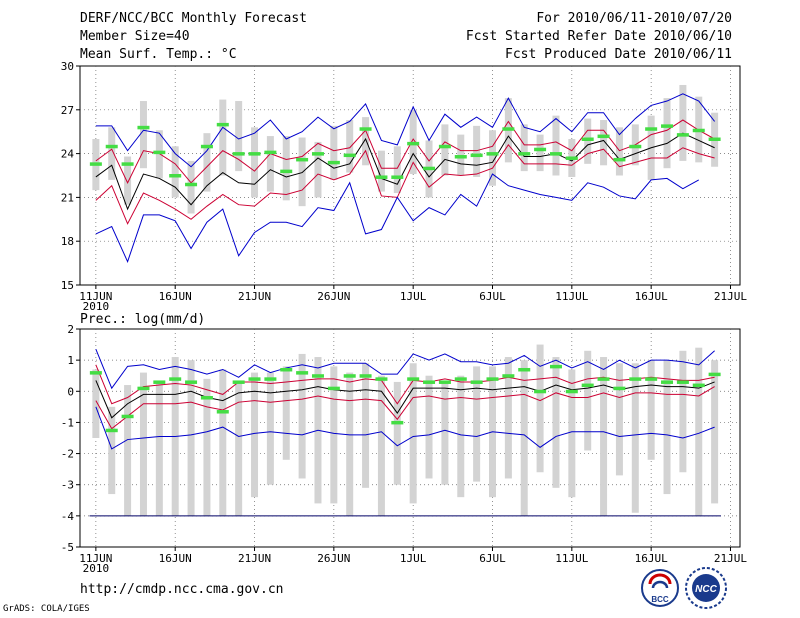 This screenshot has width=800, height=618. What do you see at coordinates (67, 547) in the screenshot?
I see `y-tick-label: -5` at bounding box center [67, 547].